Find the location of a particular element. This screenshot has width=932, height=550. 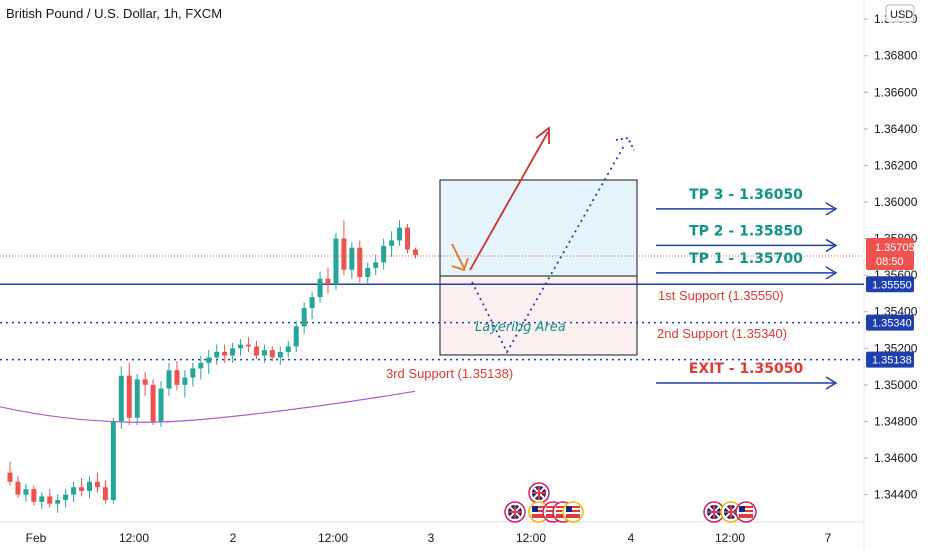

x-tick-label: 3 is located at coordinates (431, 538).